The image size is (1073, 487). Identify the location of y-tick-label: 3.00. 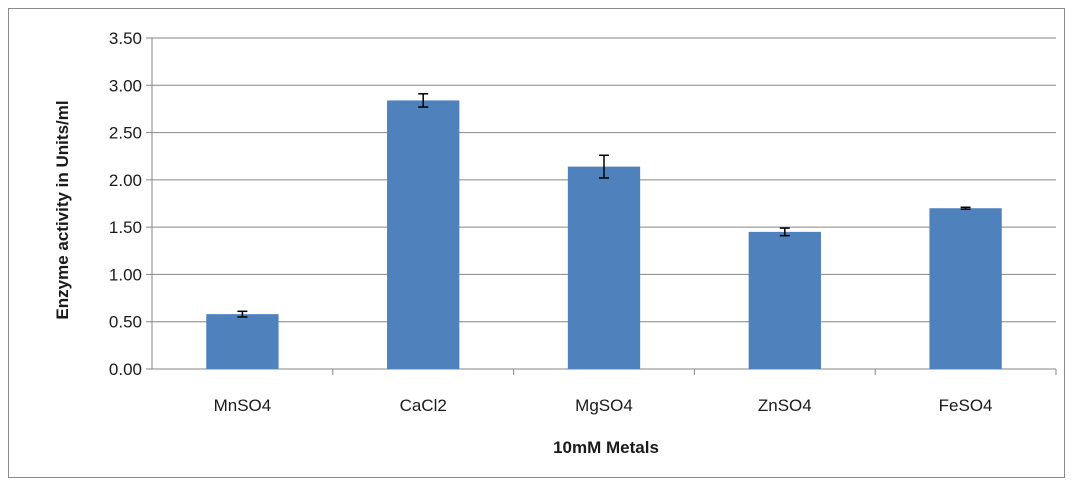
(125, 85).